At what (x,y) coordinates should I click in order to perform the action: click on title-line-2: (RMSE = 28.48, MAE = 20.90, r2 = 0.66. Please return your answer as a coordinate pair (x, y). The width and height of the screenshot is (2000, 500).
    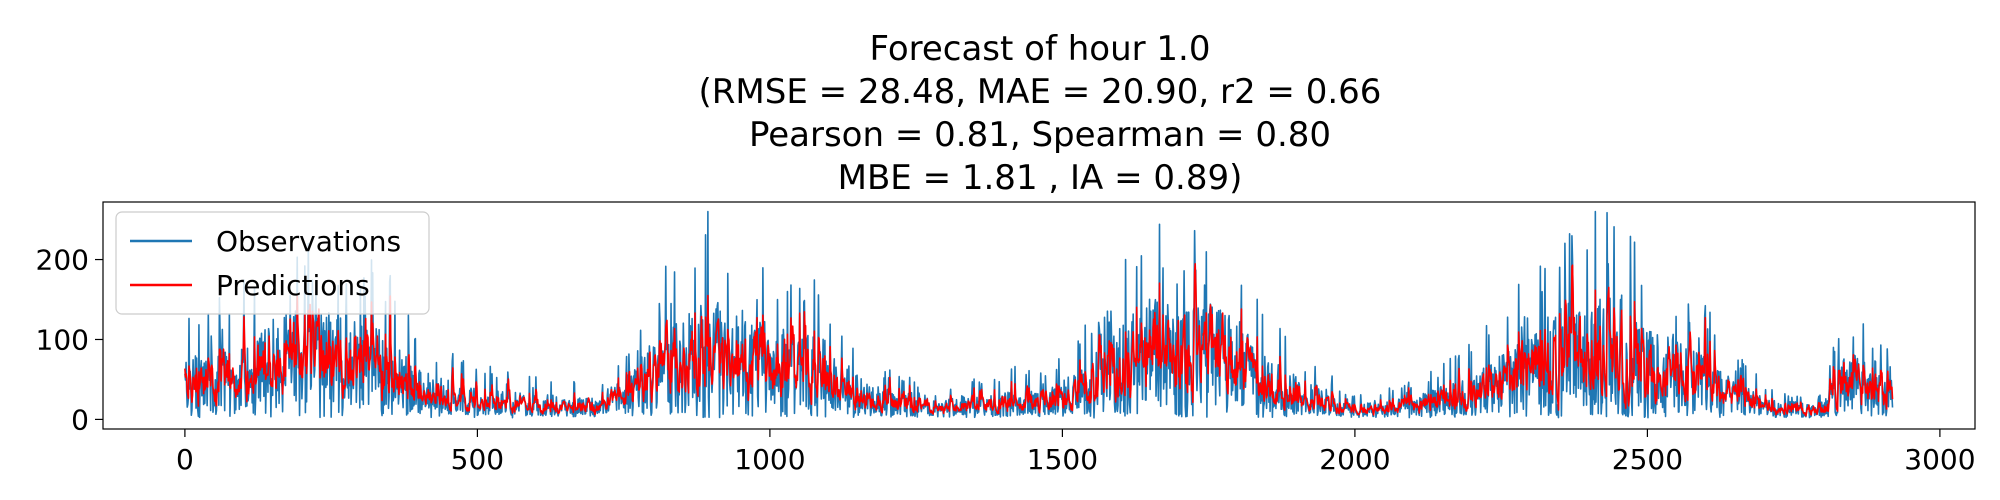
    Looking at the image, I should click on (1040, 92).